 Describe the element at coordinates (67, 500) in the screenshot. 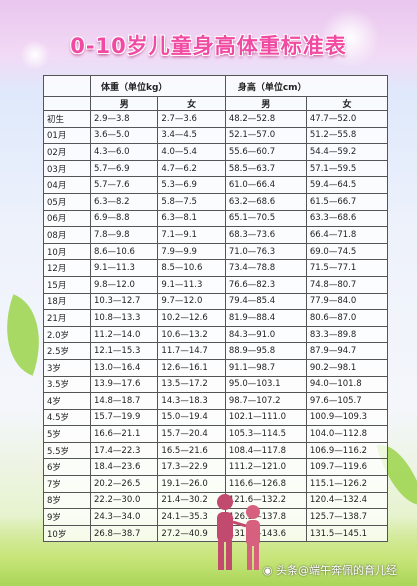

I see `age-cell: 8岁` at that location.